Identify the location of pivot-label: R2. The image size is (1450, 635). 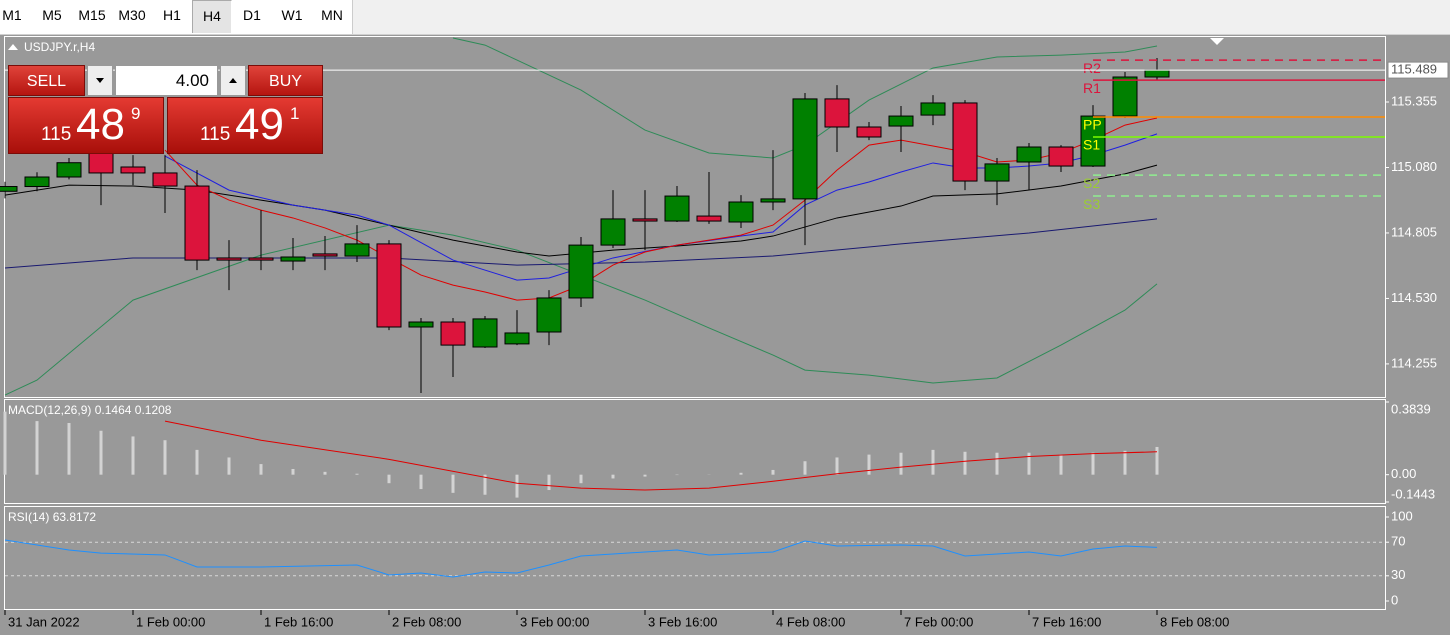
(1092, 68).